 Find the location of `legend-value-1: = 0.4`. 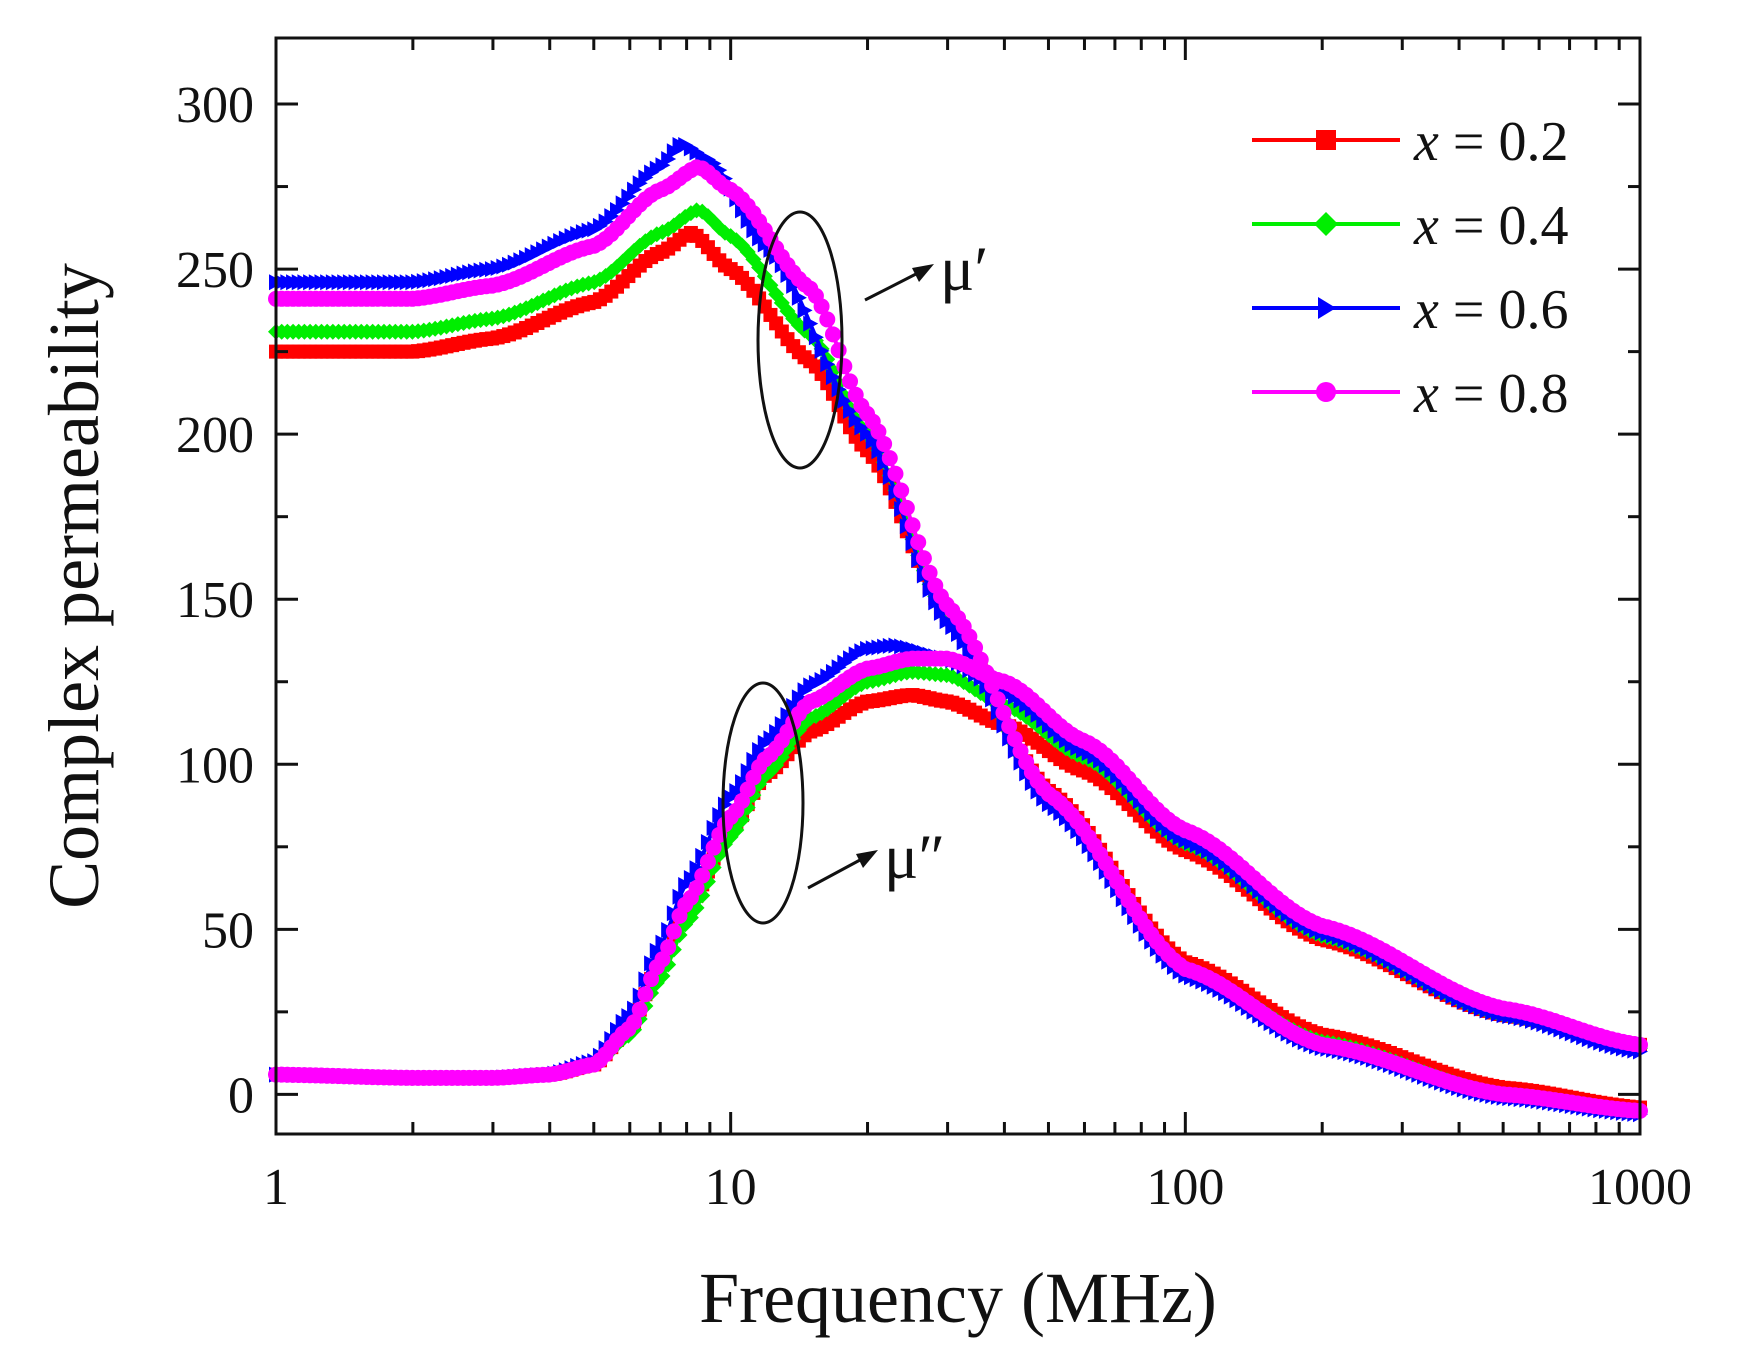

legend-value-1: = 0.4 is located at coordinates (1504, 226).